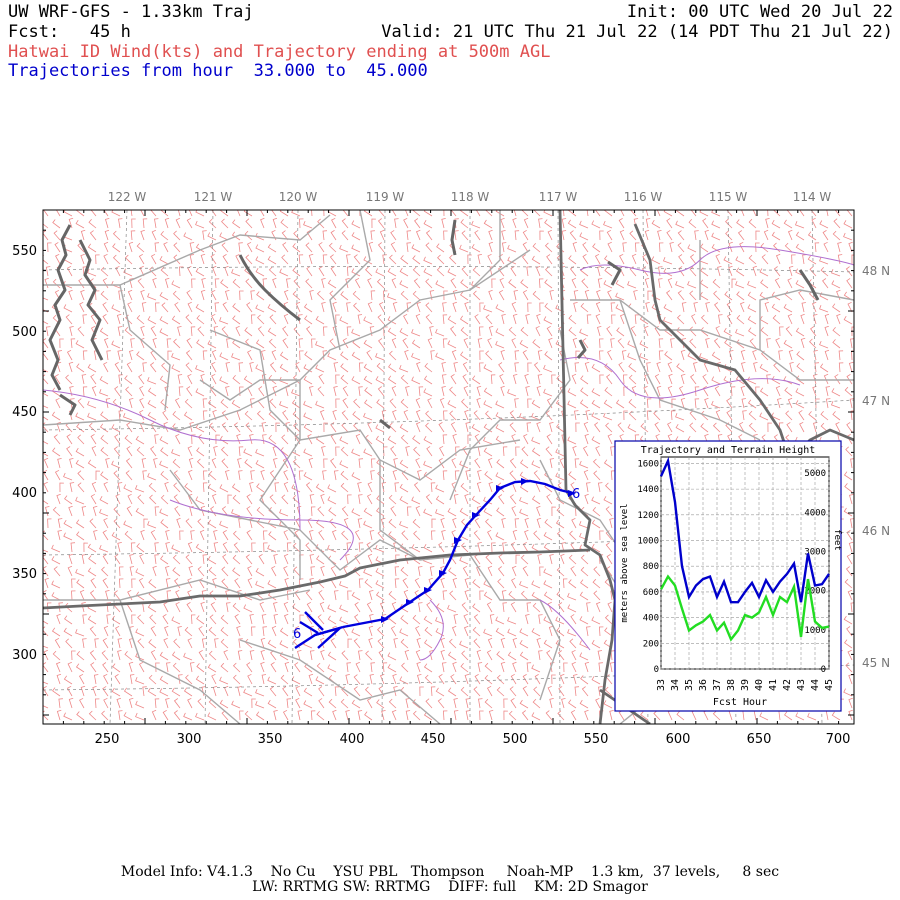 The width and height of the screenshot is (900, 900). Describe the element at coordinates (815, 685) in the screenshot. I see `inset-x-tick-label: 44` at that location.